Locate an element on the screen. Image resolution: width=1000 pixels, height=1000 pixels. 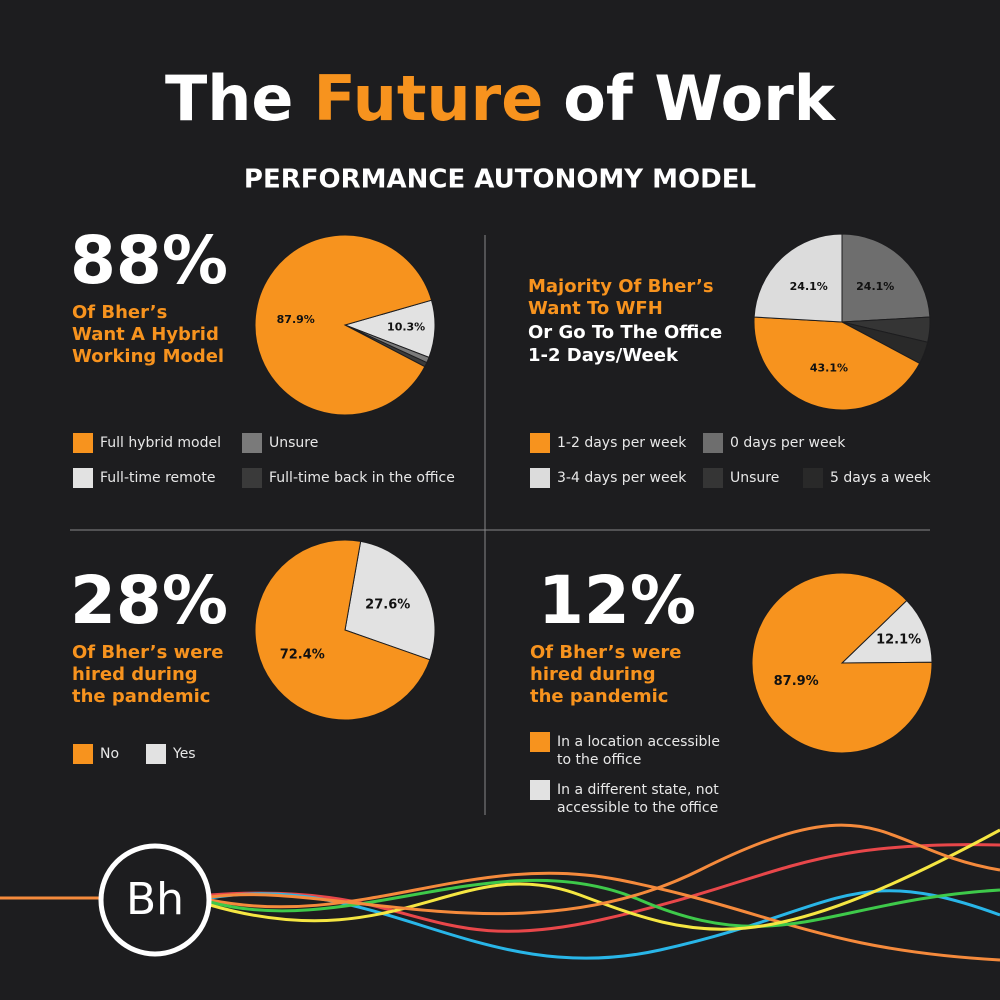
subtitle: PERFORMANCE AUTONOMY MODEL is located at coordinates (500, 180).